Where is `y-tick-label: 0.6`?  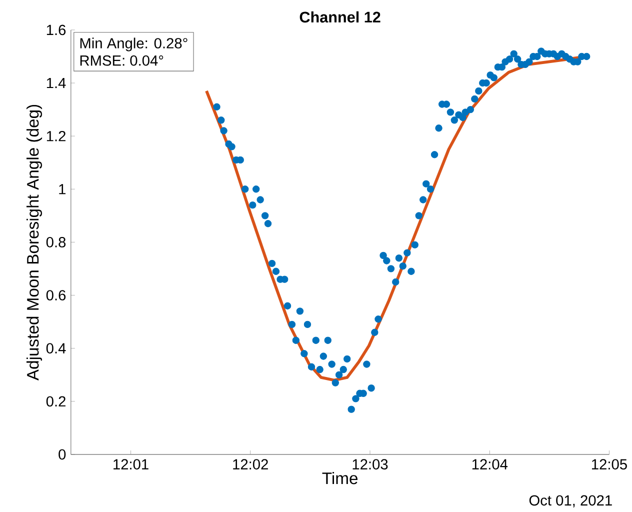
y-tick-label: 0.6 is located at coordinates (56, 295).